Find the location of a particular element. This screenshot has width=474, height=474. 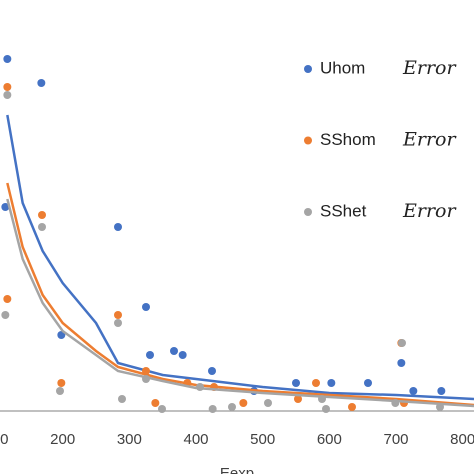

x-tick-label: 200 is located at coordinates (62, 439).